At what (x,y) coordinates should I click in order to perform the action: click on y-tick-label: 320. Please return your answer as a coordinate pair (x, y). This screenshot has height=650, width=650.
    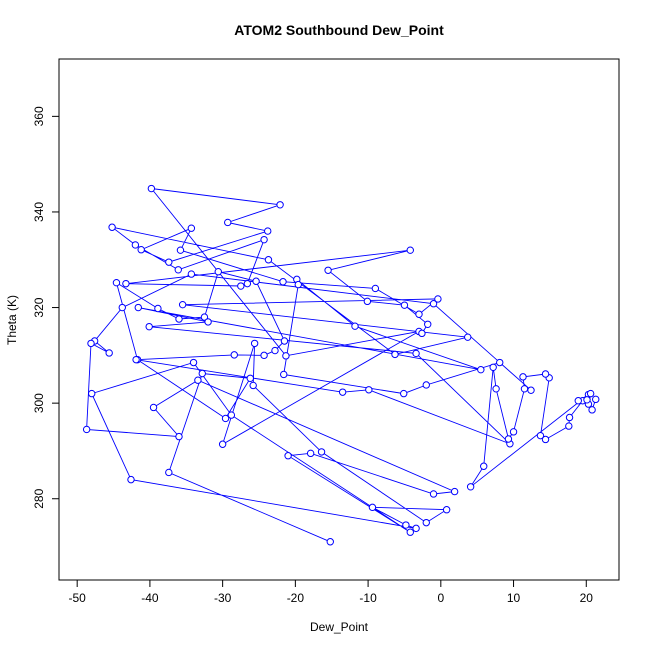
    Looking at the image, I should click on (39, 307).